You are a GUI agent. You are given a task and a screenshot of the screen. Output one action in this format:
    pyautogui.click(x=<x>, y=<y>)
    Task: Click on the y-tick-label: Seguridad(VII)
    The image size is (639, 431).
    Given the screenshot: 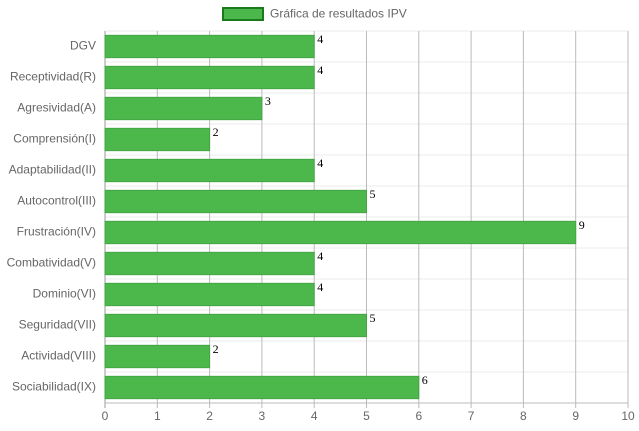 What is the action you would take?
    pyautogui.click(x=57, y=325)
    